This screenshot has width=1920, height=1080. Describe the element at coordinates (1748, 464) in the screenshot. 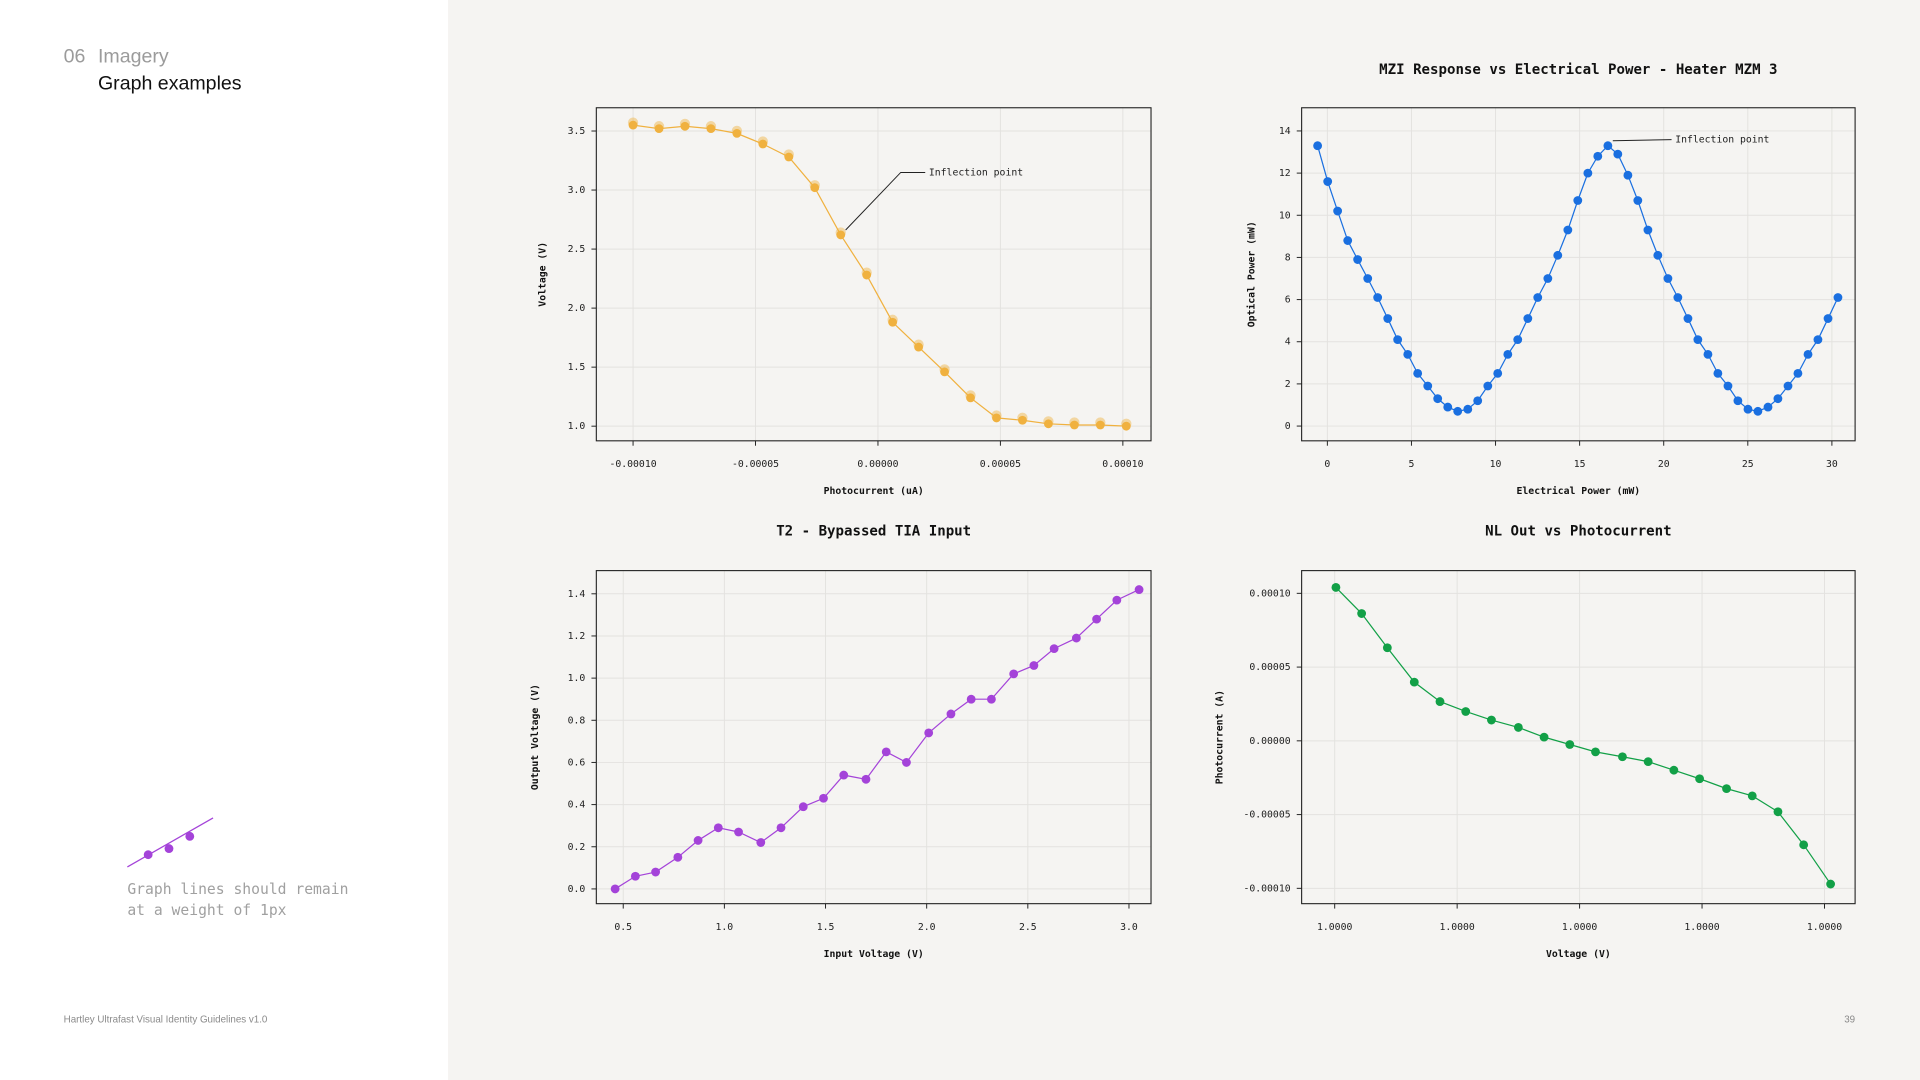

I see `x-tick-label: 25` at that location.